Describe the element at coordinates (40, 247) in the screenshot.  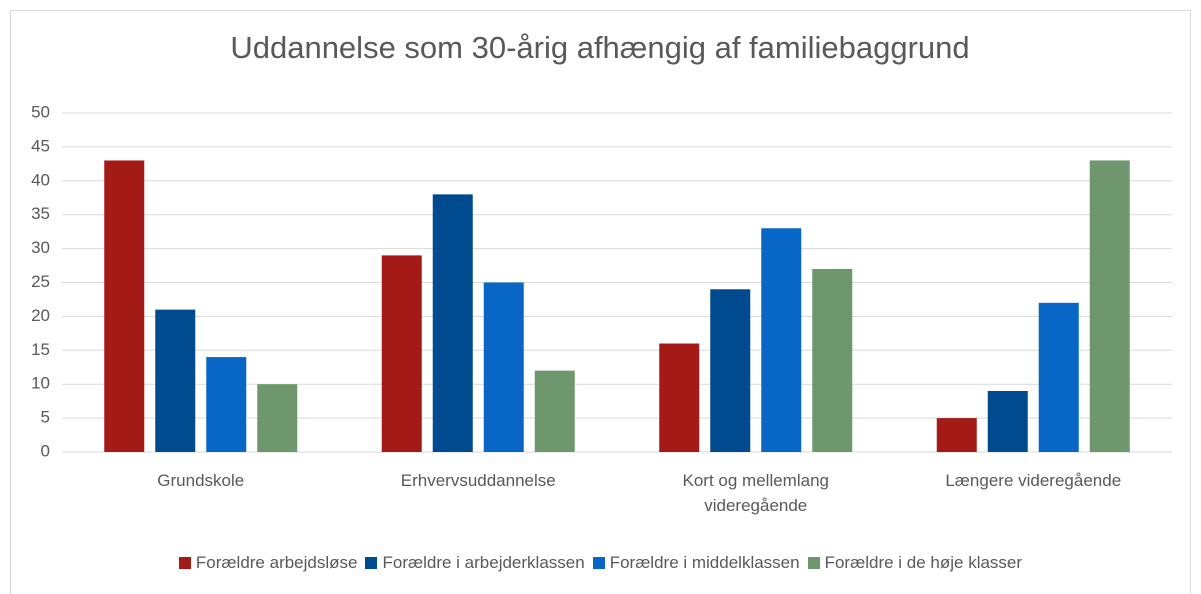
I see `y-tick-label: 30` at that location.